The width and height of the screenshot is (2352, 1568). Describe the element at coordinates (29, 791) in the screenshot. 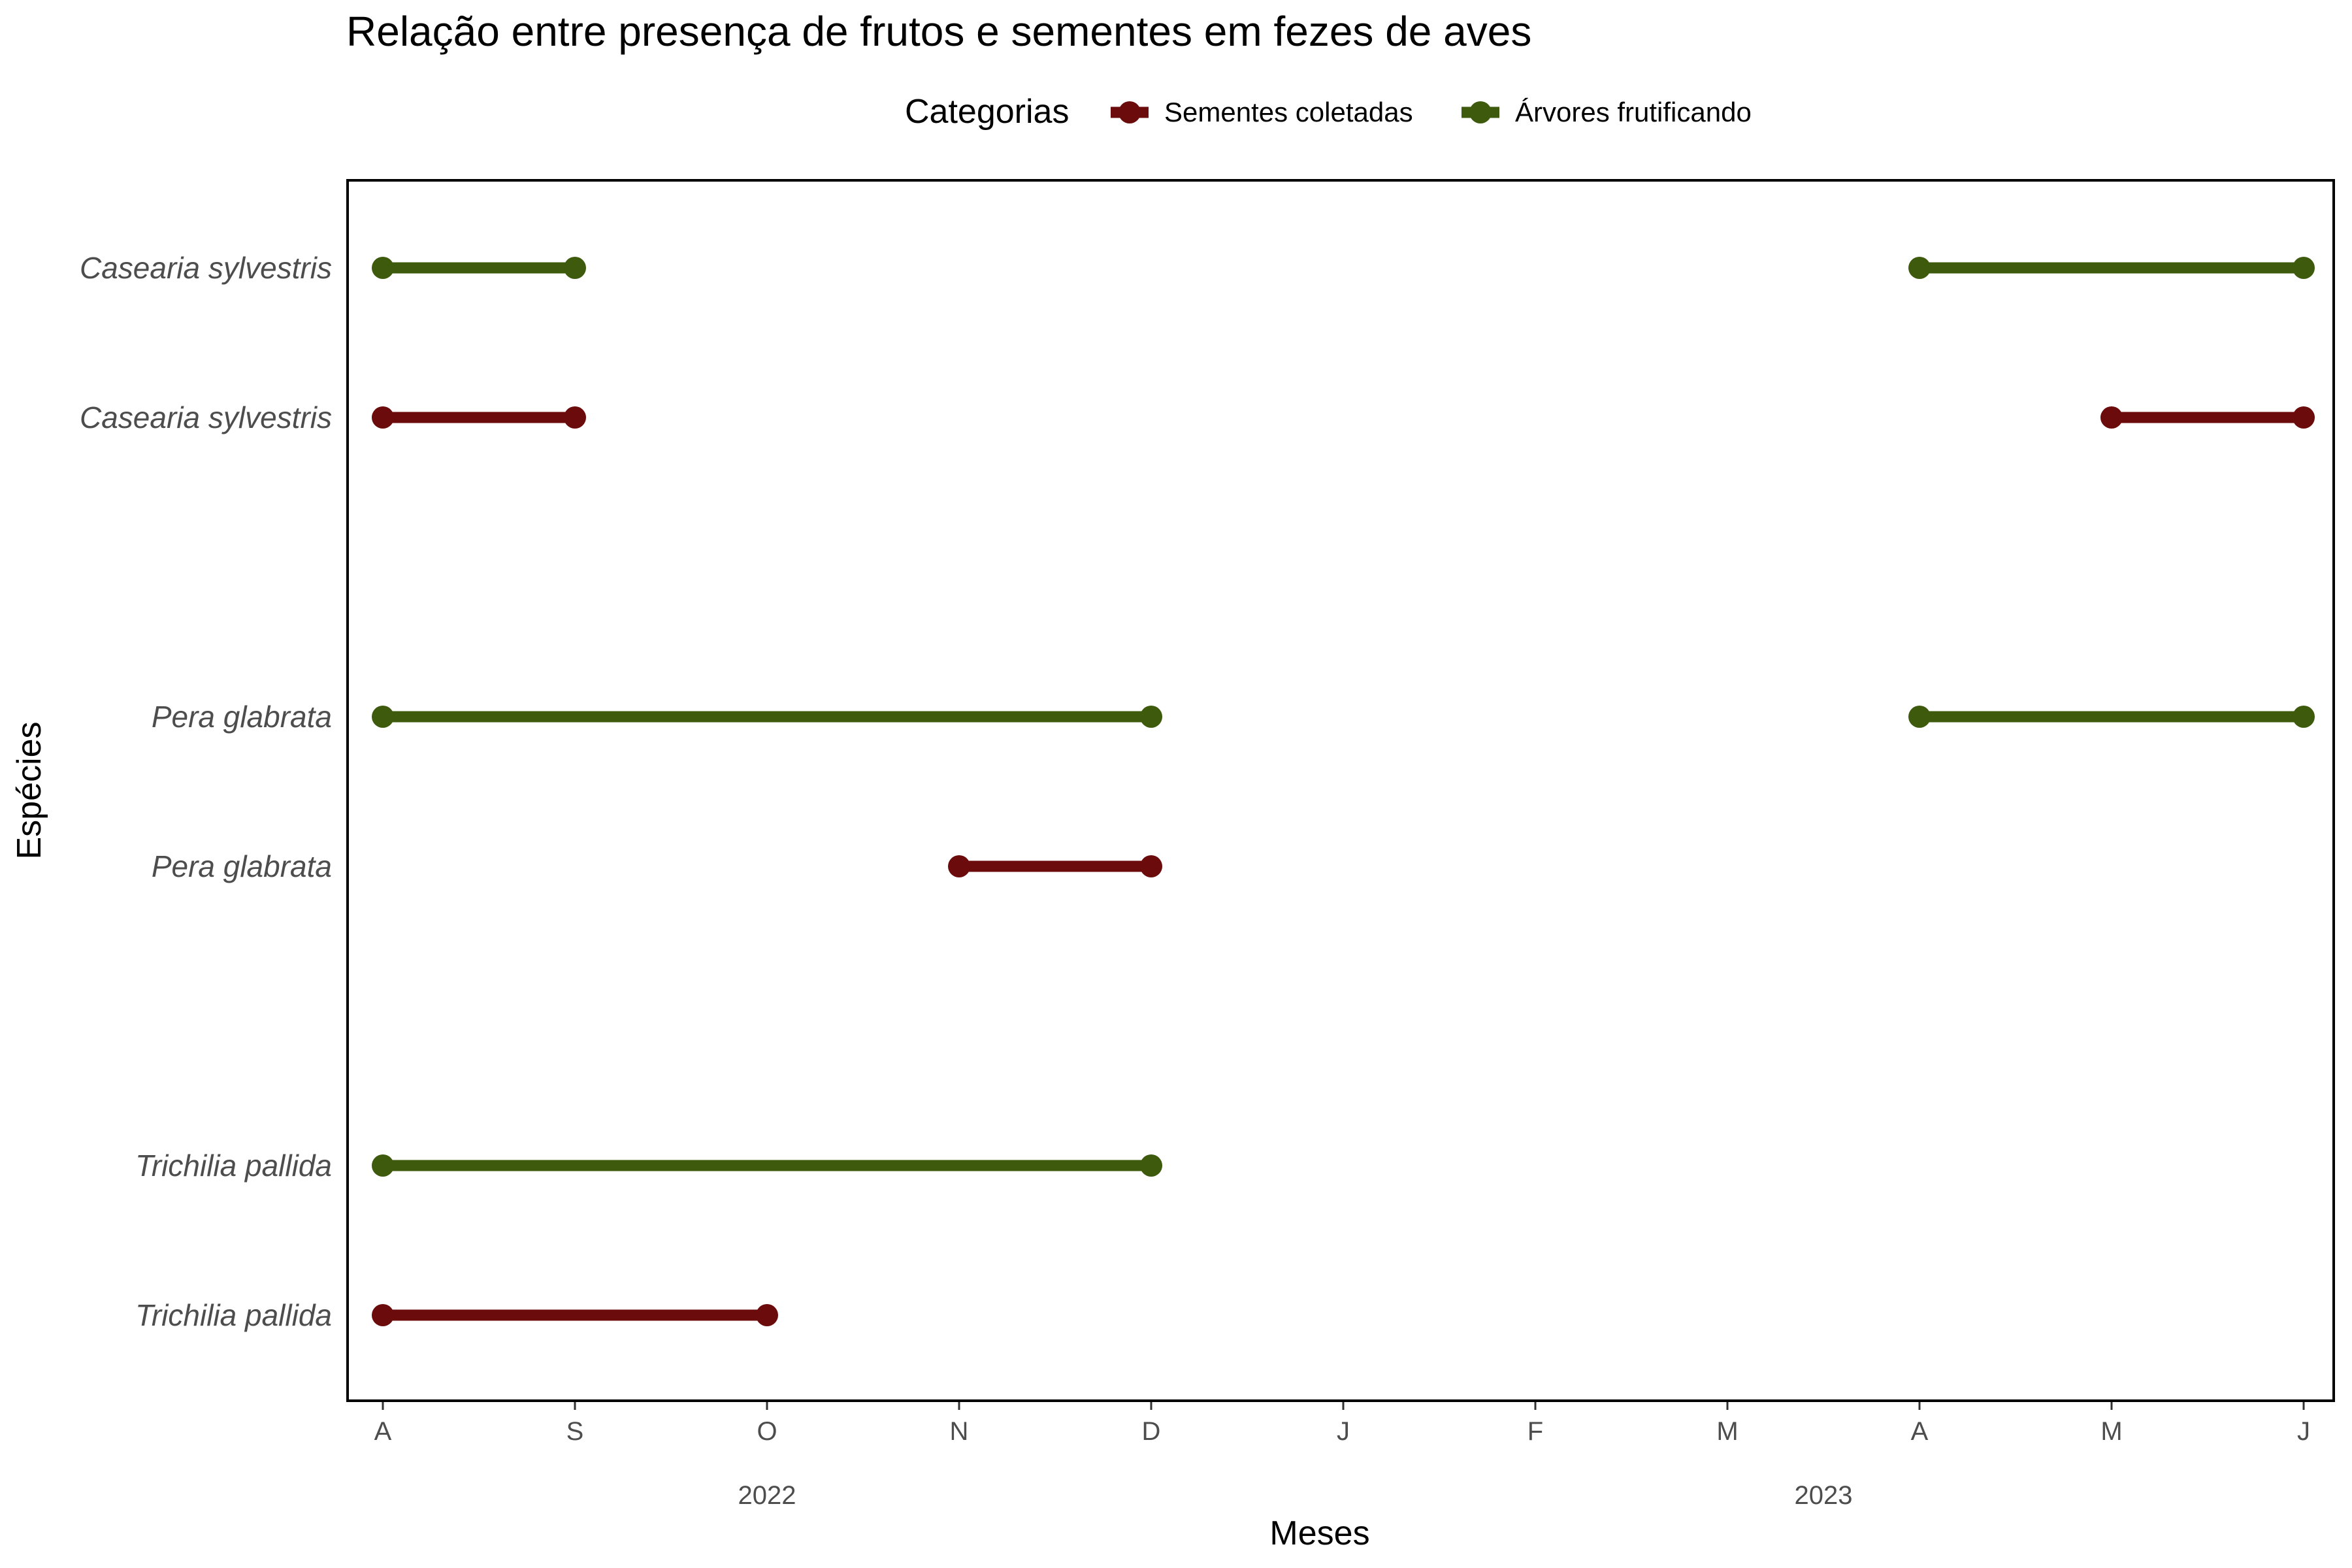

I see `y-axis-title: Espécies` at that location.